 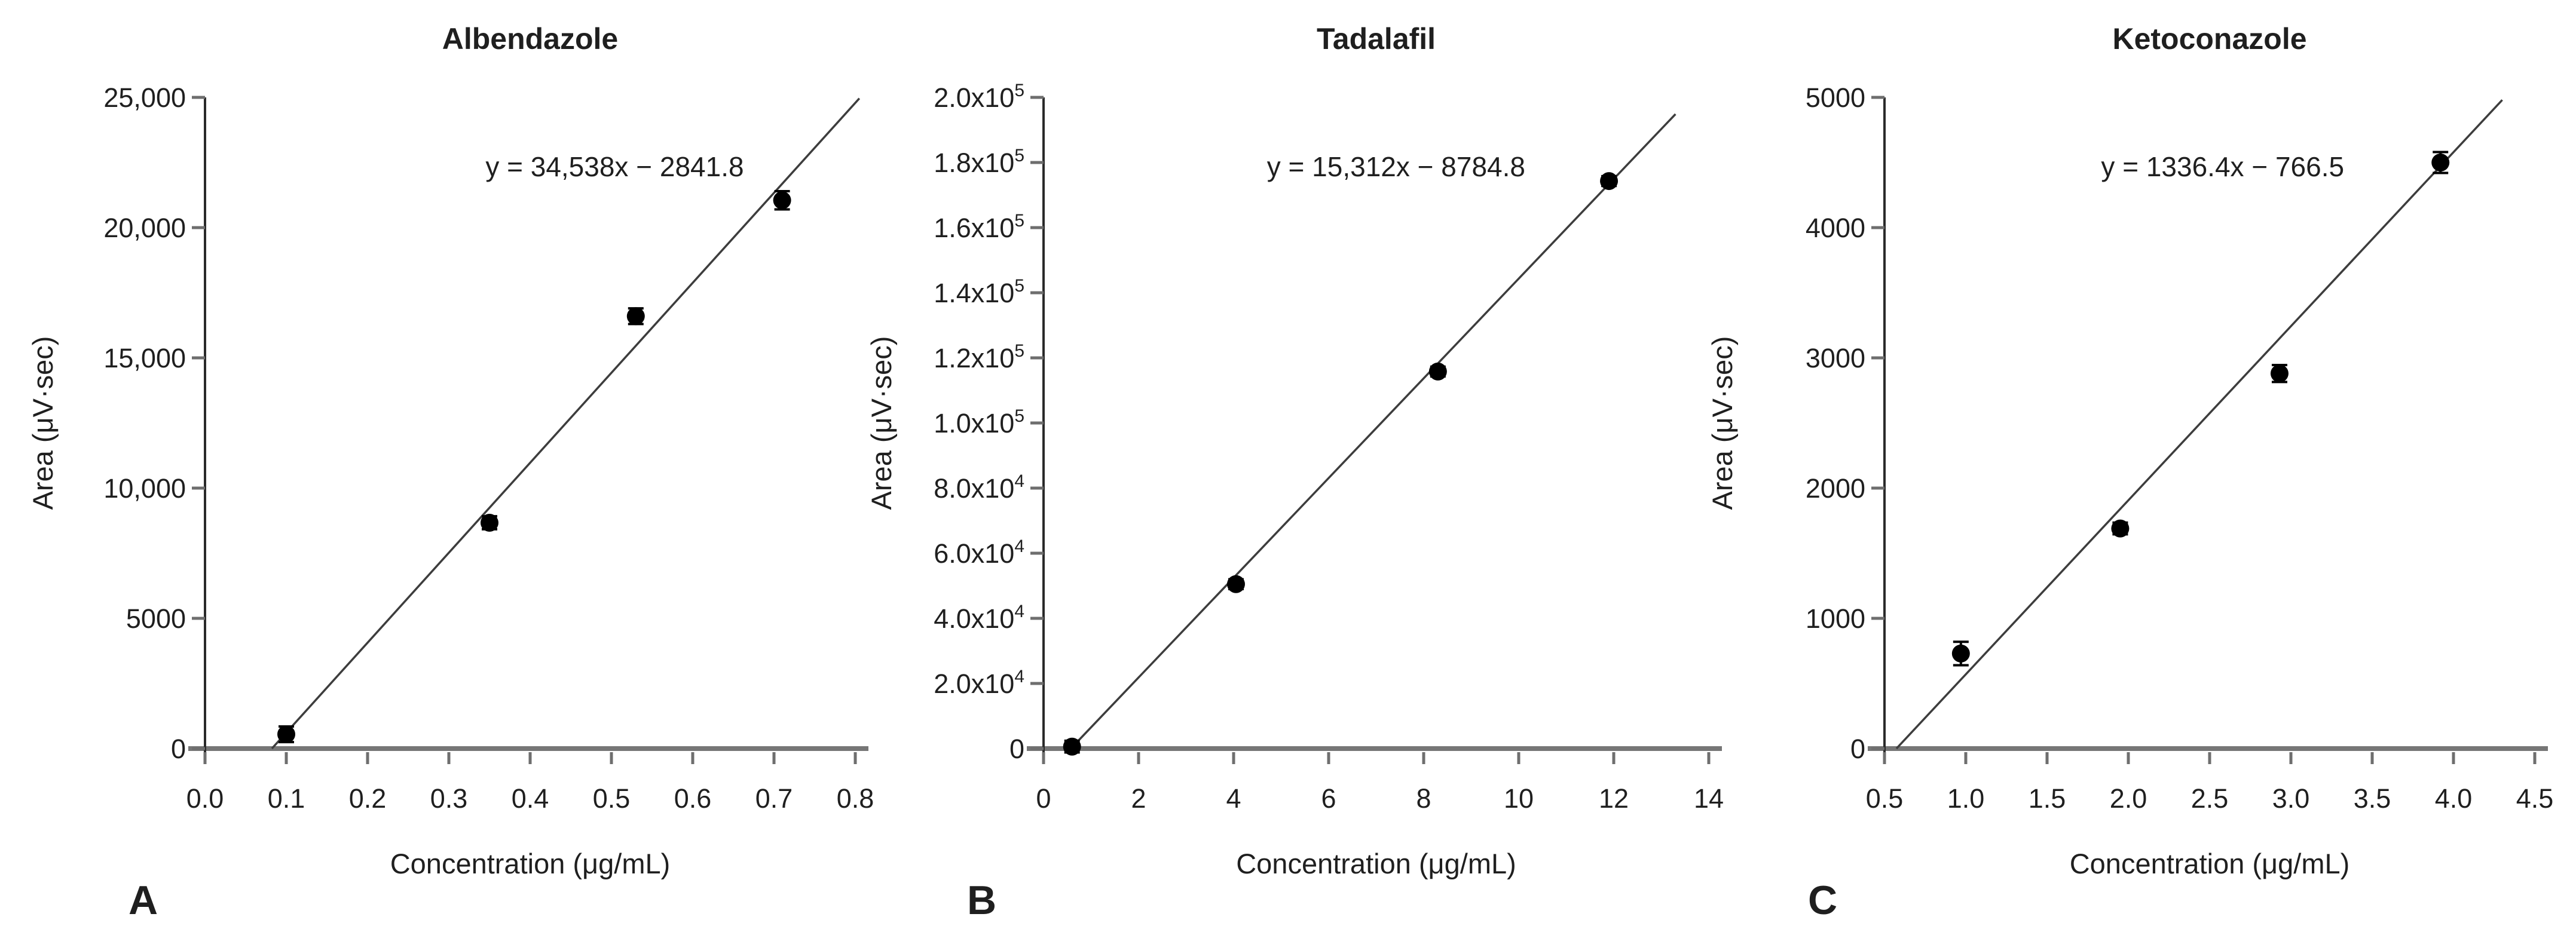 What do you see at coordinates (205, 798) in the screenshot?
I see `x-tick-label: 0.0` at bounding box center [205, 798].